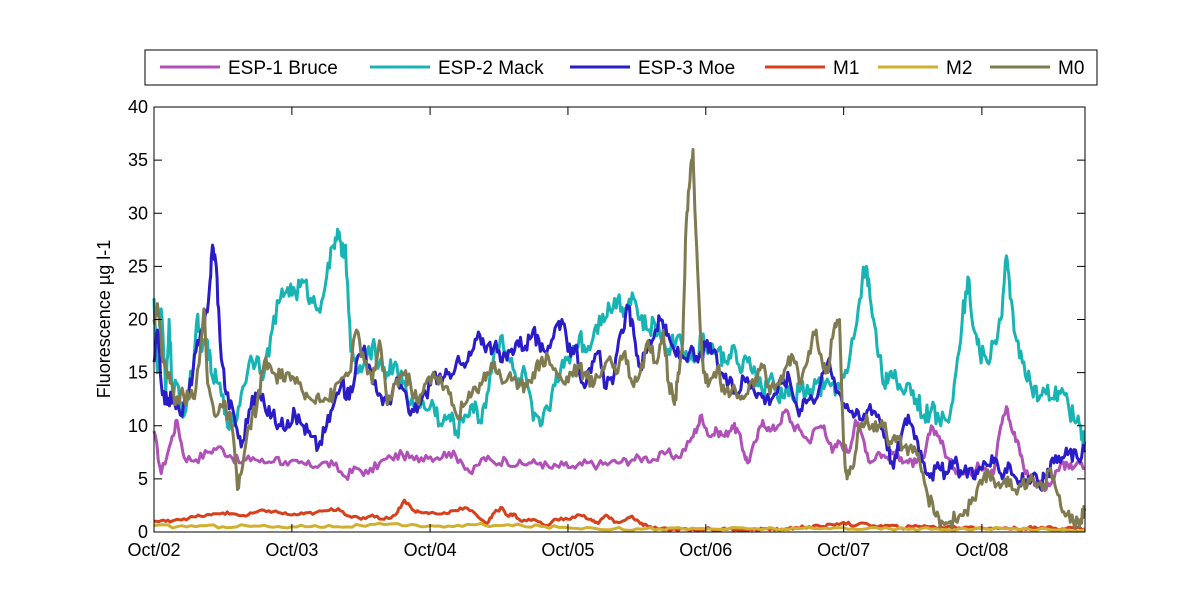  What do you see at coordinates (846, 68) in the screenshot?
I see `legend-label: M1` at bounding box center [846, 68].